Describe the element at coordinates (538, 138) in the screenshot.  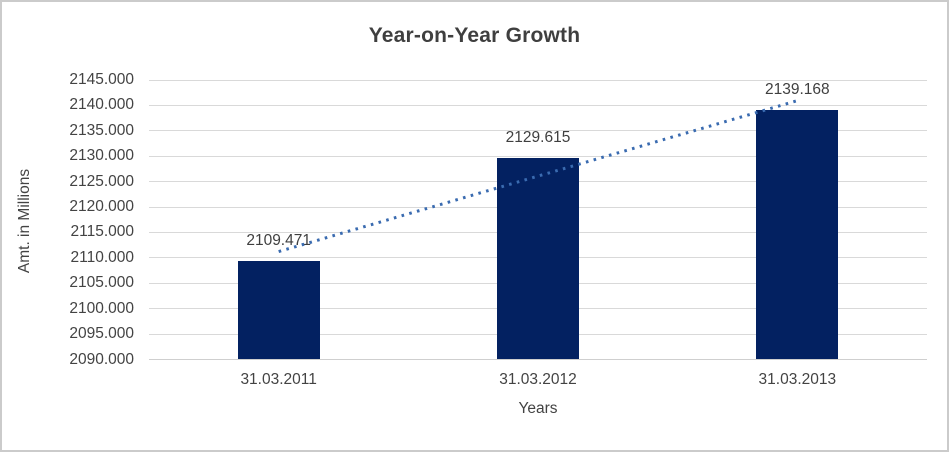
I see `bar-data-label: 2129.615` at that location.